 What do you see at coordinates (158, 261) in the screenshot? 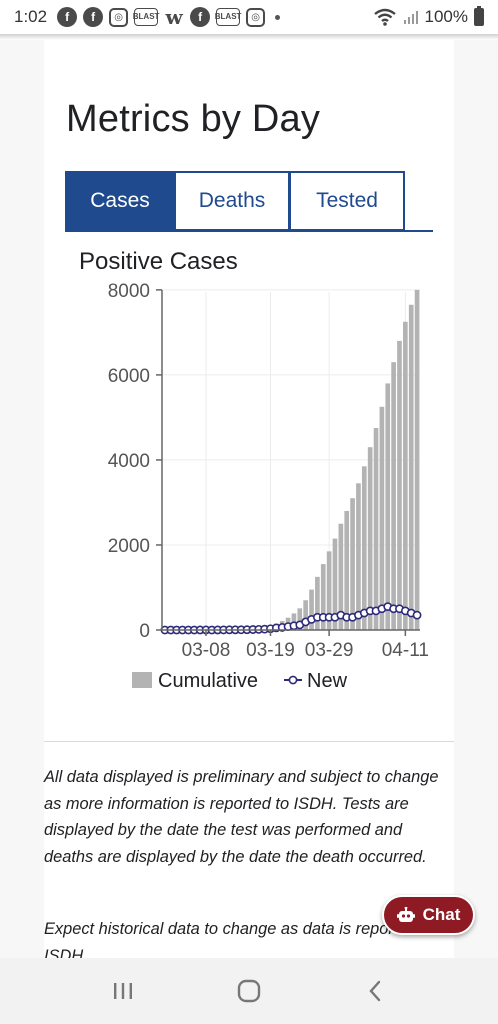
I see `chart-title: Positive Cases` at bounding box center [158, 261].